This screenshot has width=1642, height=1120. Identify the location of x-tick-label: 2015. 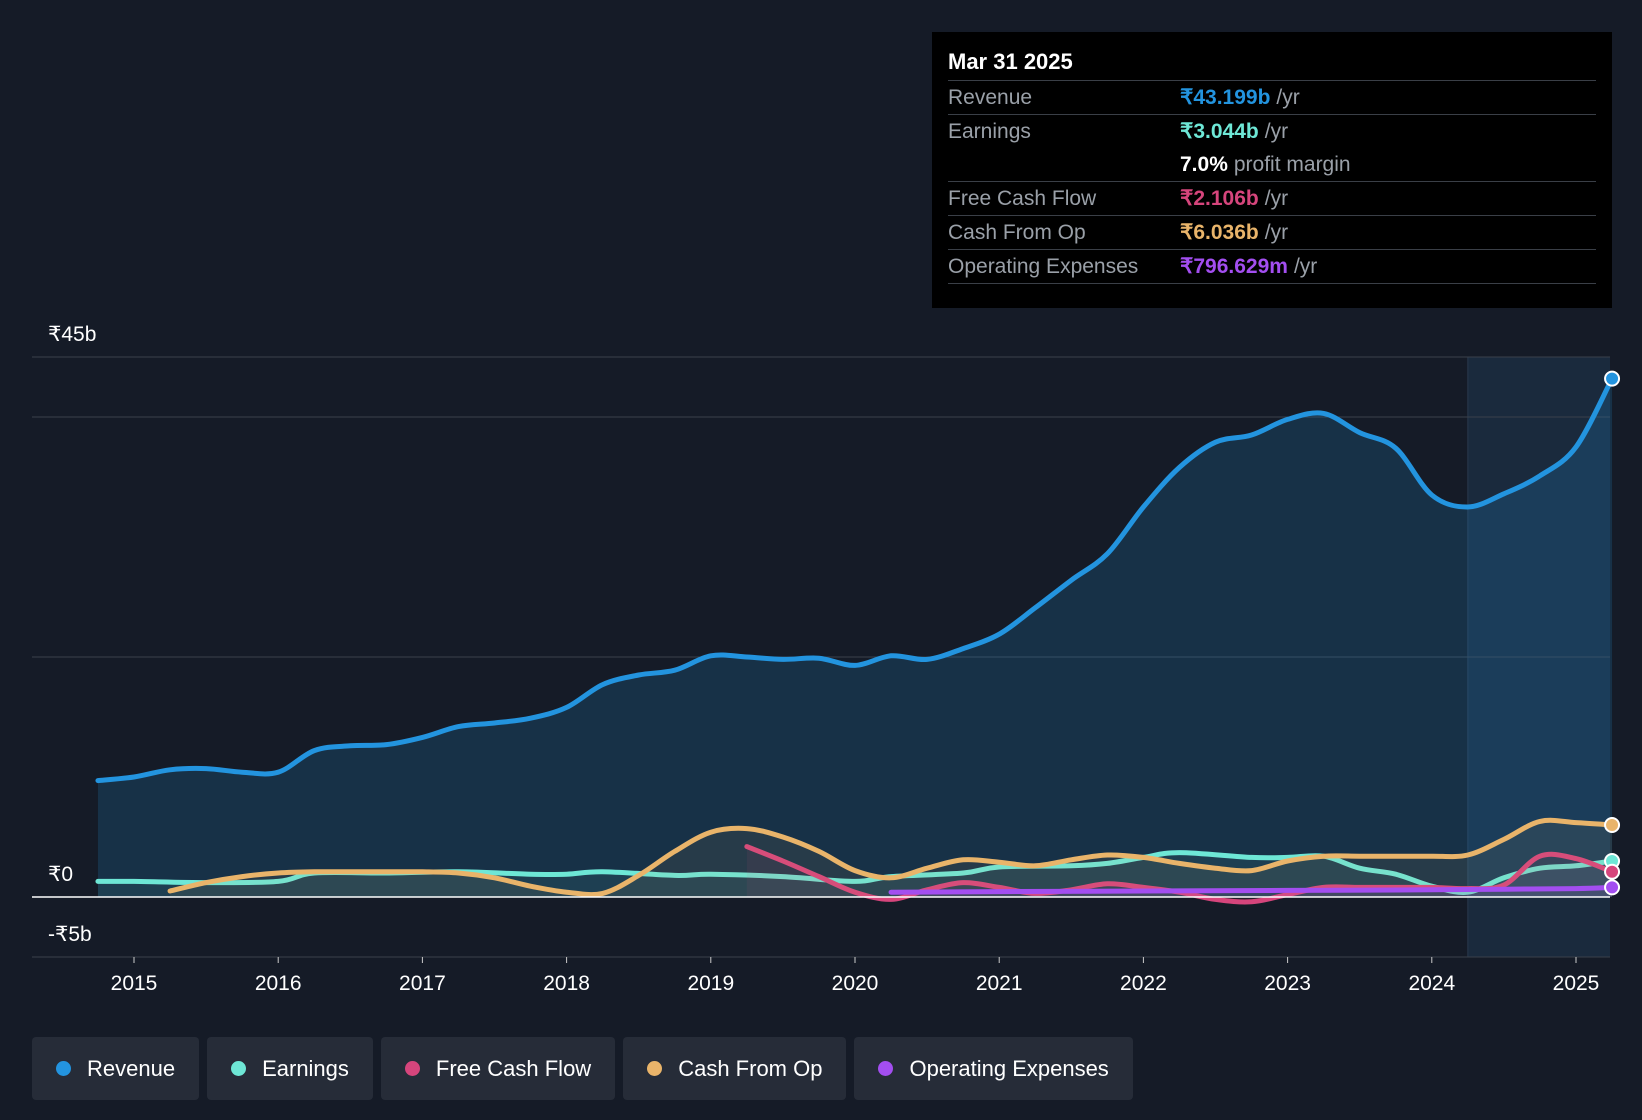
(134, 983).